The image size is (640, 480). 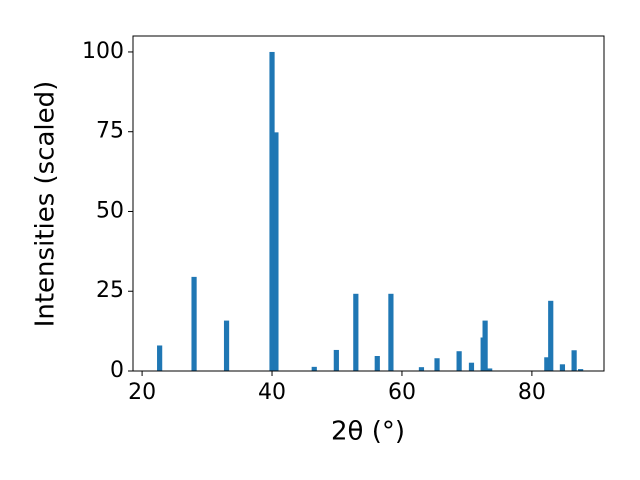 I want to click on x-tick-label: 60, so click(x=402, y=392).